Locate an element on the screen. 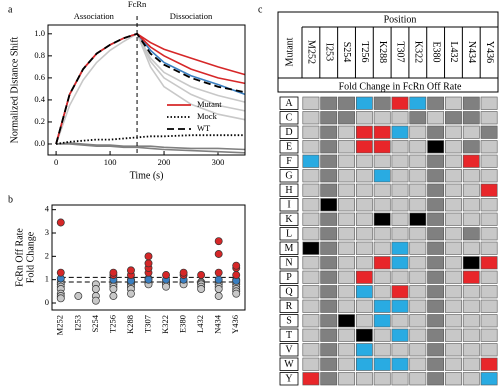 This screenshot has width=500, height=388. plot-frame is located at coordinates (146, 90).